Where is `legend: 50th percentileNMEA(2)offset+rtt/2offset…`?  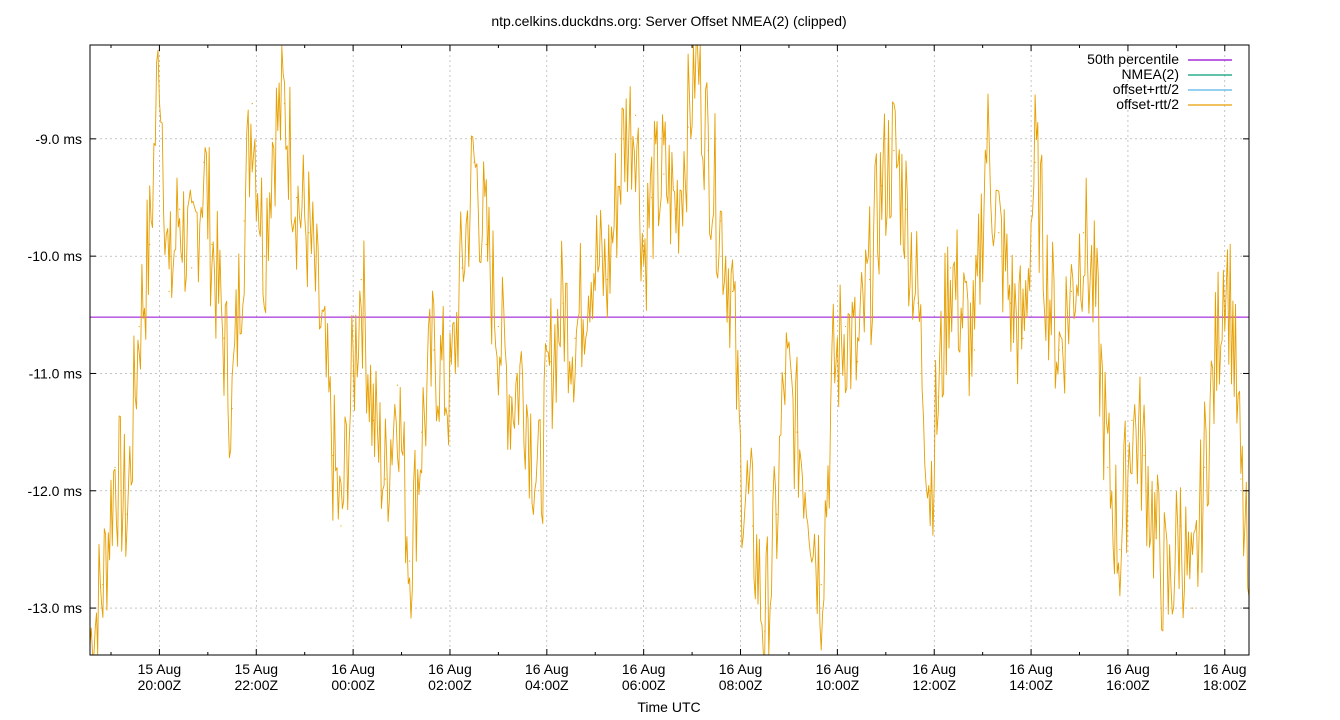
legend: 50th percentileNMEA(2)offset+rtt/2offset… is located at coordinates (1159, 81).